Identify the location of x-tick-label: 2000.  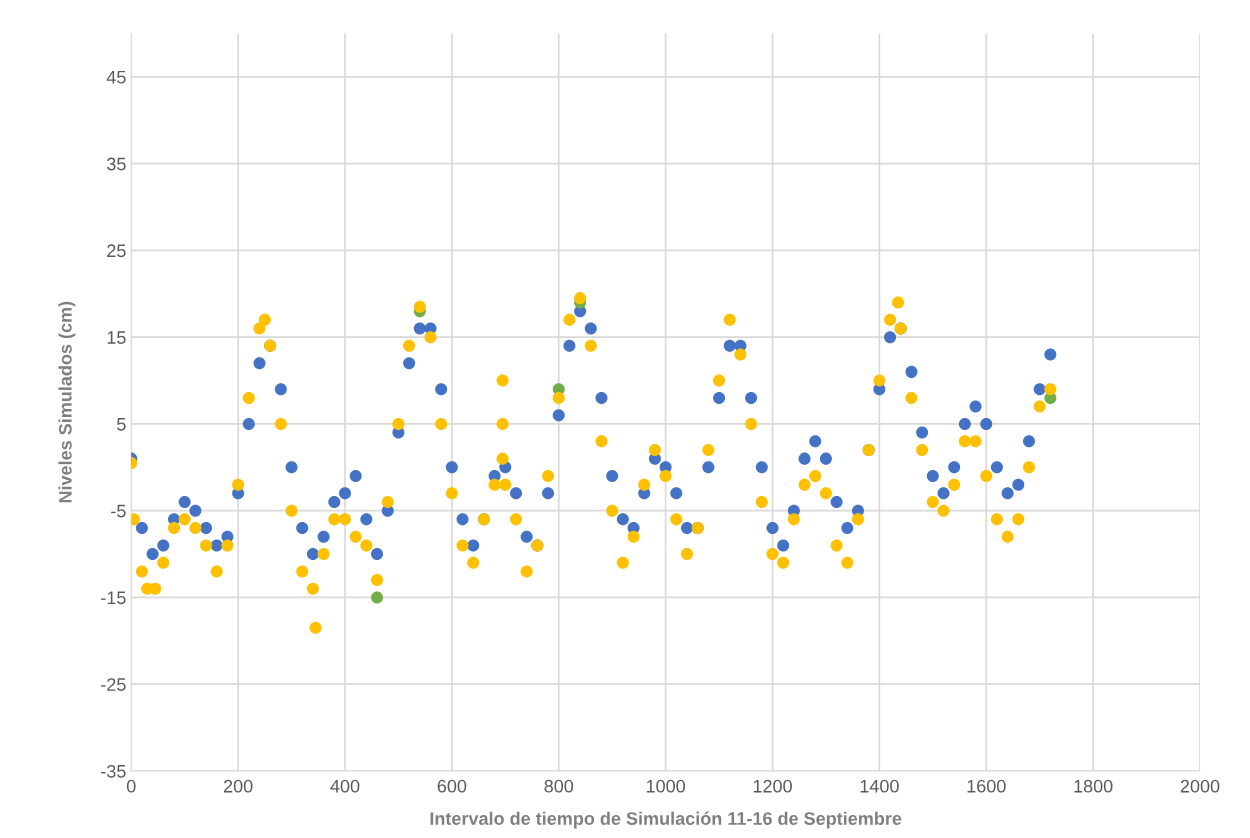
(1200, 786).